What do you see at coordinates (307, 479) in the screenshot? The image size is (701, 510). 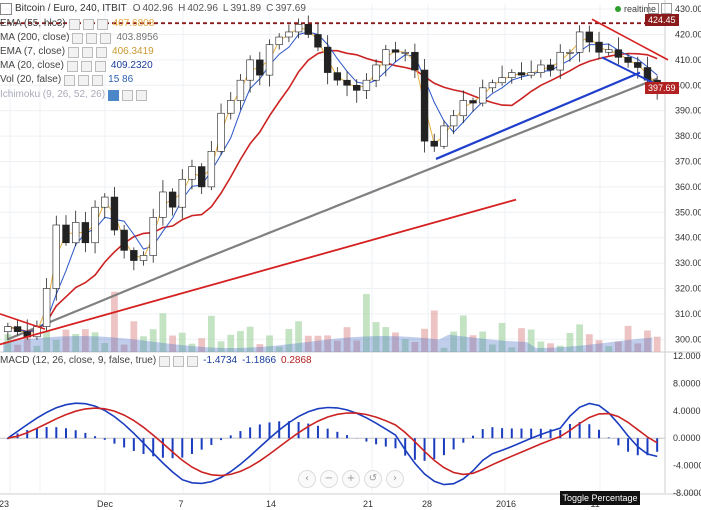 I see `scroll-left-button: ‹` at bounding box center [307, 479].